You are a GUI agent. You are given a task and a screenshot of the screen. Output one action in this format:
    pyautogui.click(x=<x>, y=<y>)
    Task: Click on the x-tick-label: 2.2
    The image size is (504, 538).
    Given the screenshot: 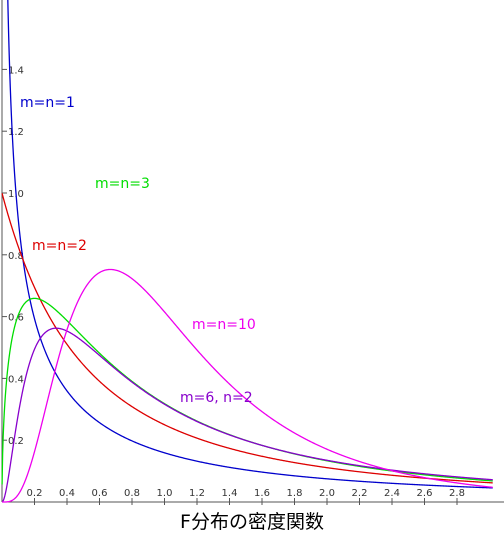 What is the action you would take?
    pyautogui.click(x=360, y=493)
    